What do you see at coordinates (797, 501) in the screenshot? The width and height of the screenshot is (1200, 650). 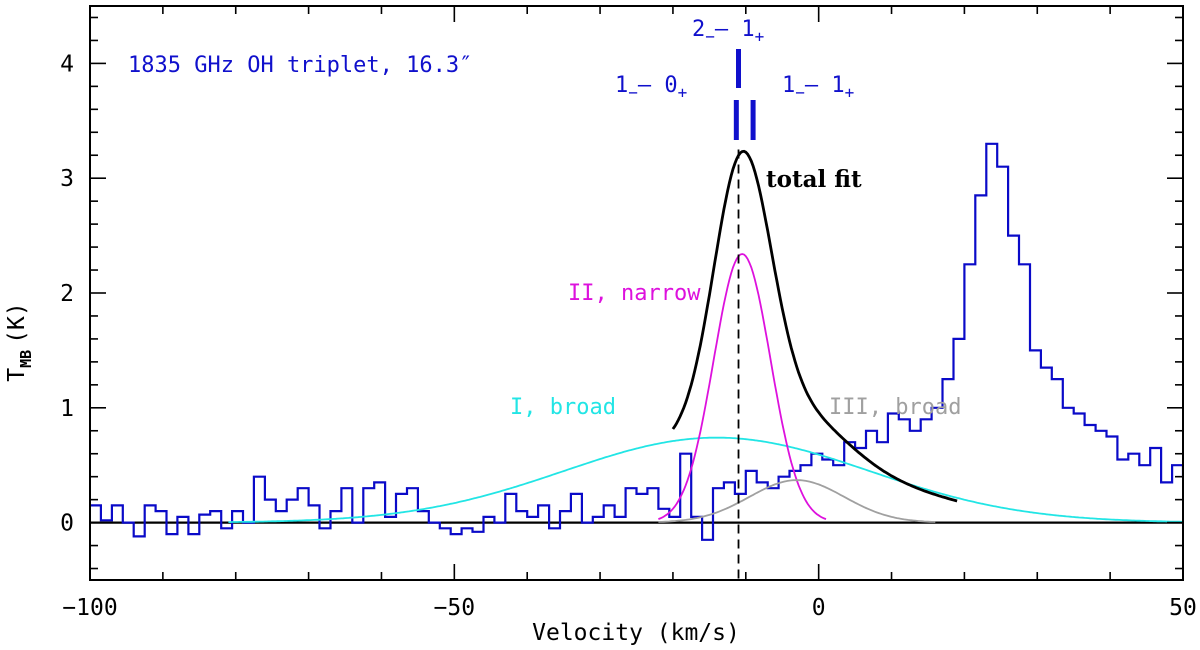 I see `broad-component-three-curve` at bounding box center [797, 501].